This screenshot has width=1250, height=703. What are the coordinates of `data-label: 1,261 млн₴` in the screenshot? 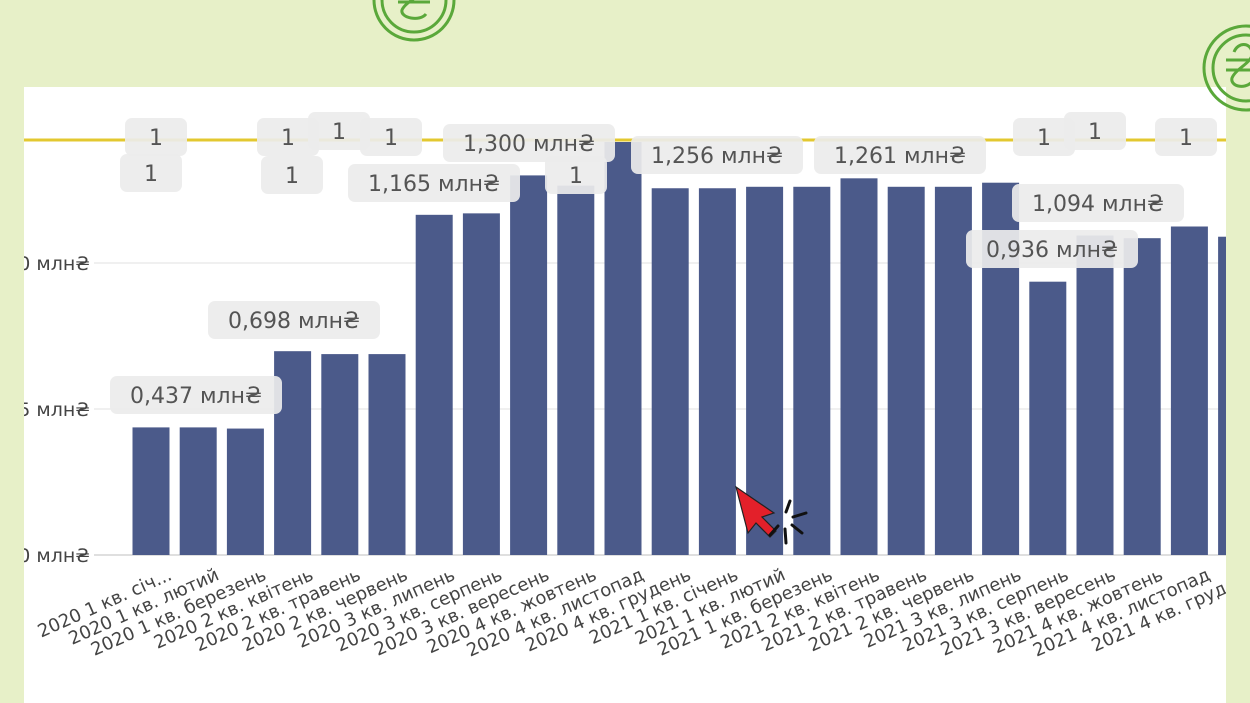 It's located at (900, 155).